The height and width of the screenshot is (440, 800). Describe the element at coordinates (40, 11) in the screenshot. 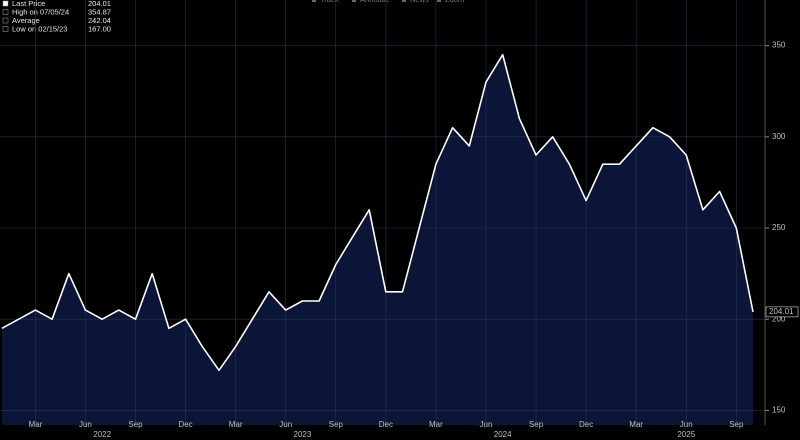

I see `legend-label: High on 07/05/24` at that location.